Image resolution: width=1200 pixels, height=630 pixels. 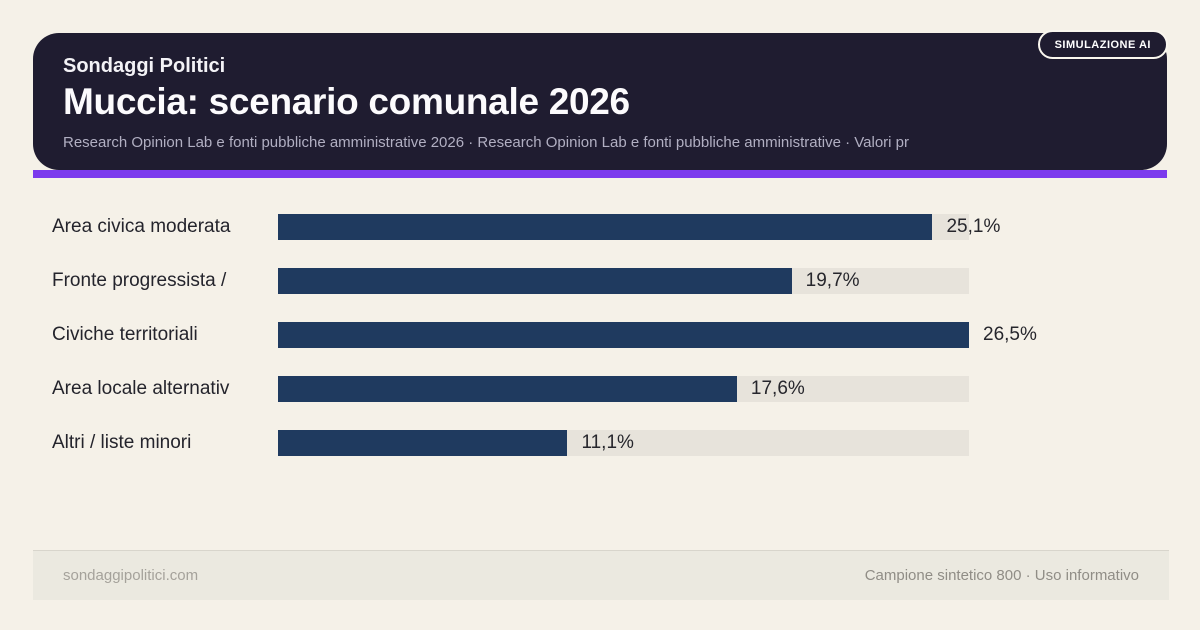 I want to click on chart-row: Civiche territoriali 26,5%, so click(x=607, y=335).